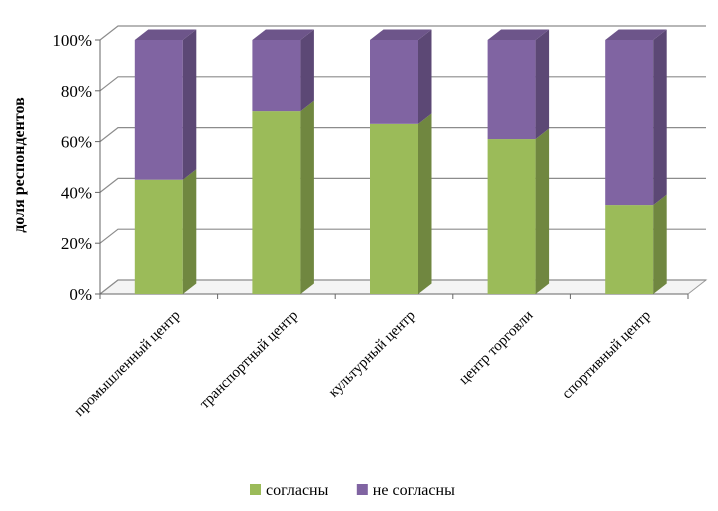  I want to click on gridline, so click(402, 33).